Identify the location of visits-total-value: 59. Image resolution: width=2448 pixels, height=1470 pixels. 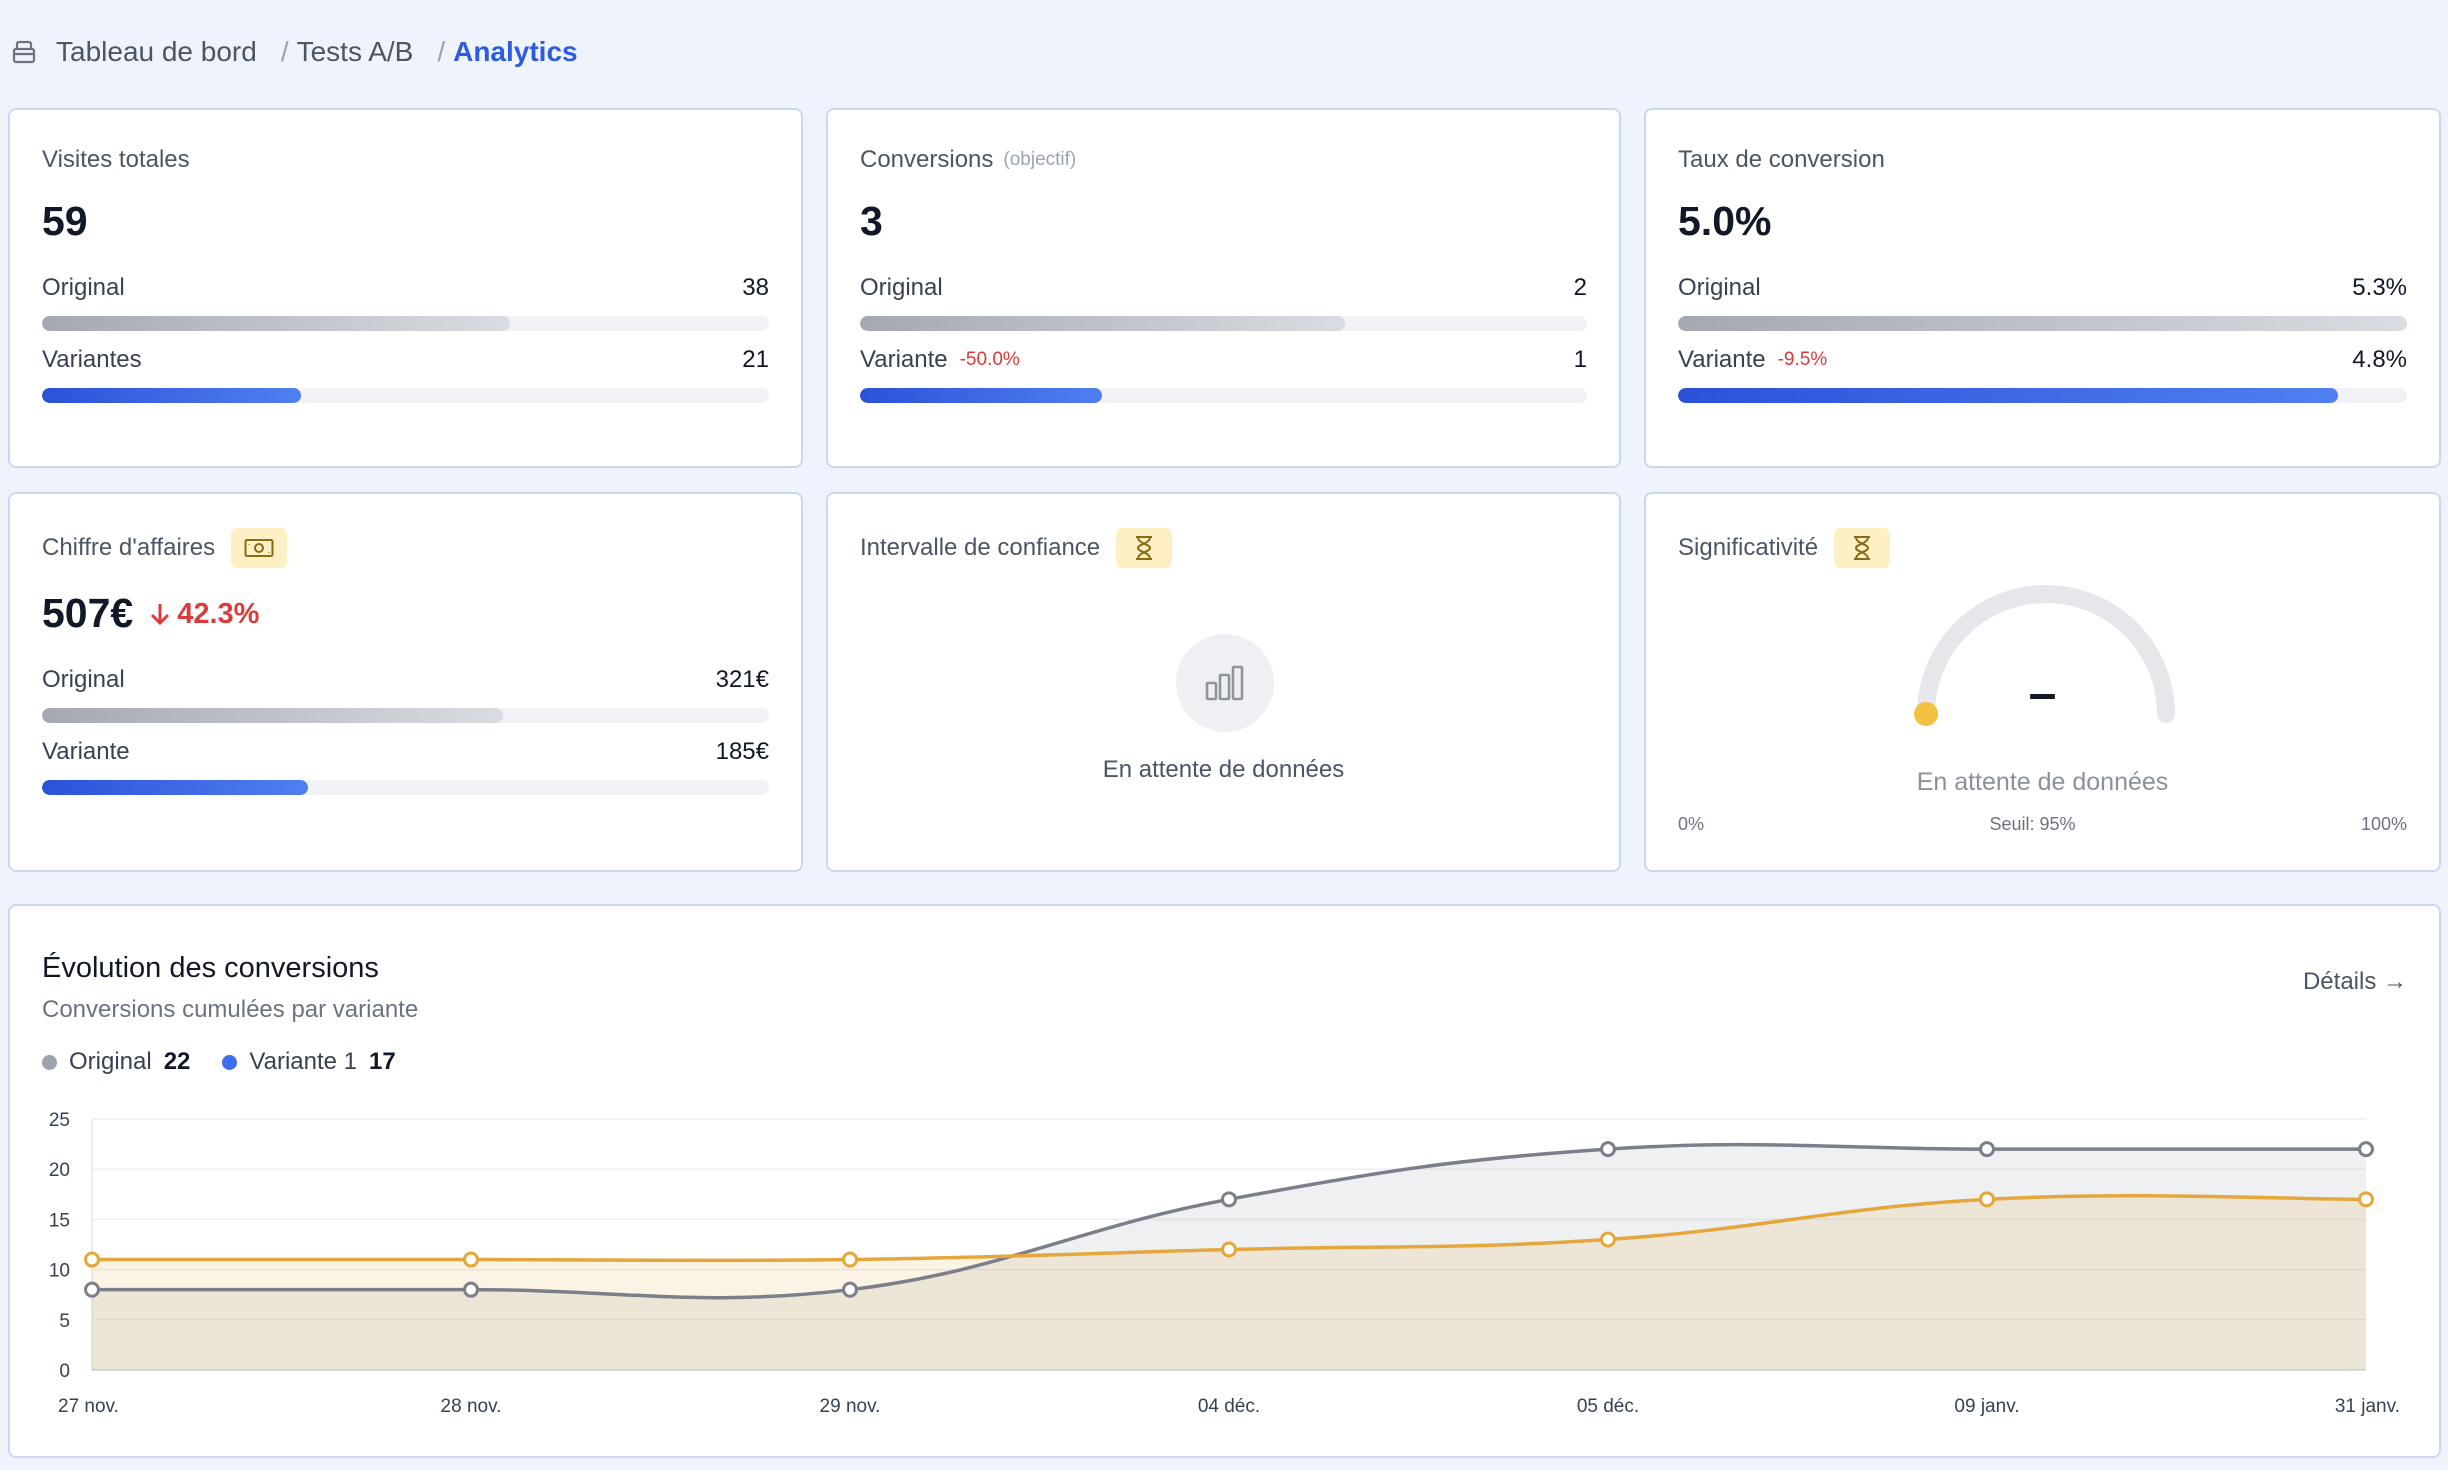
(65, 221).